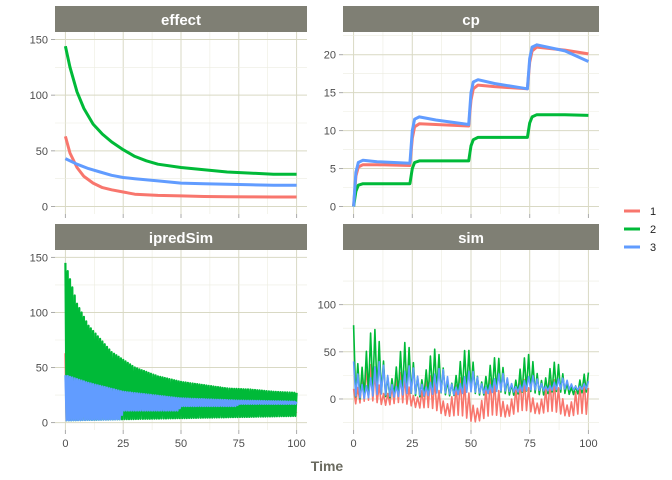 The image size is (672, 480). I want to click on panel-title: cp, so click(471, 20).